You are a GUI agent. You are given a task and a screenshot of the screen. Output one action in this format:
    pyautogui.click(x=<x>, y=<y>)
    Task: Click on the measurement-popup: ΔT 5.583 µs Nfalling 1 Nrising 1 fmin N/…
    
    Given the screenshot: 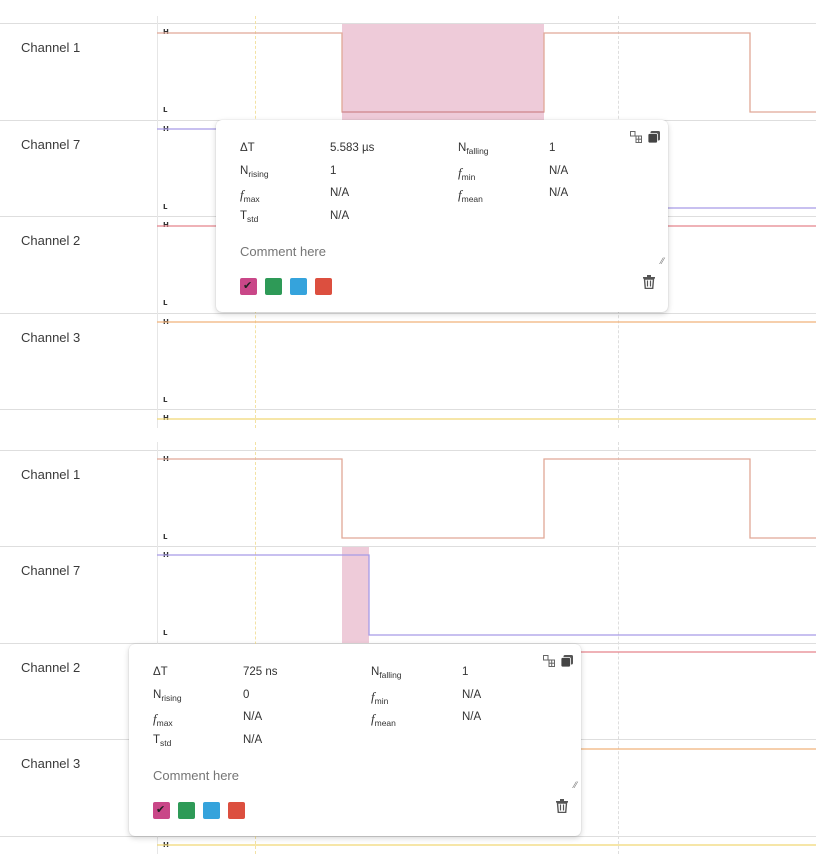 What is the action you would take?
    pyautogui.click(x=442, y=216)
    